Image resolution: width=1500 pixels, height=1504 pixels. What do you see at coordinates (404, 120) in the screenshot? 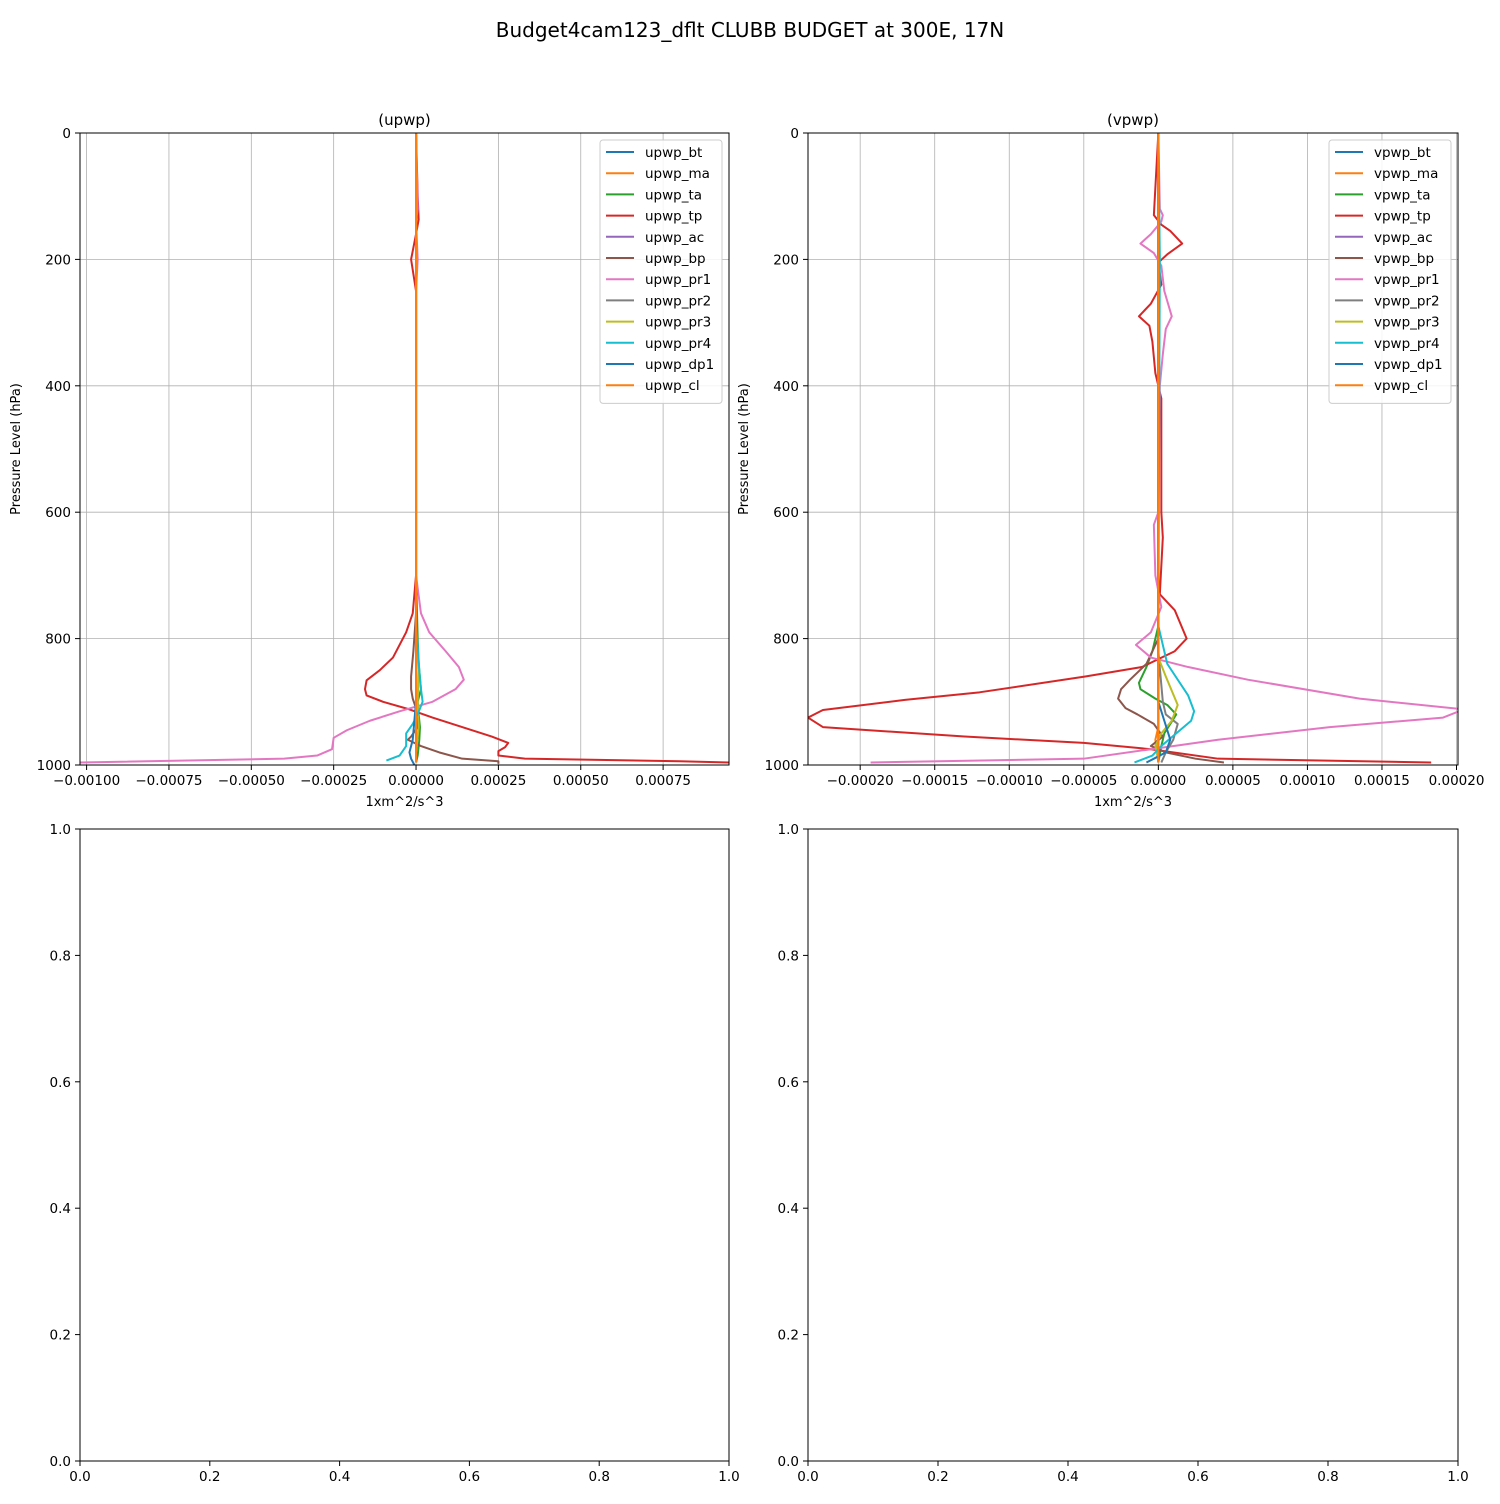
I see `subplot-title: (upwp)` at bounding box center [404, 120].